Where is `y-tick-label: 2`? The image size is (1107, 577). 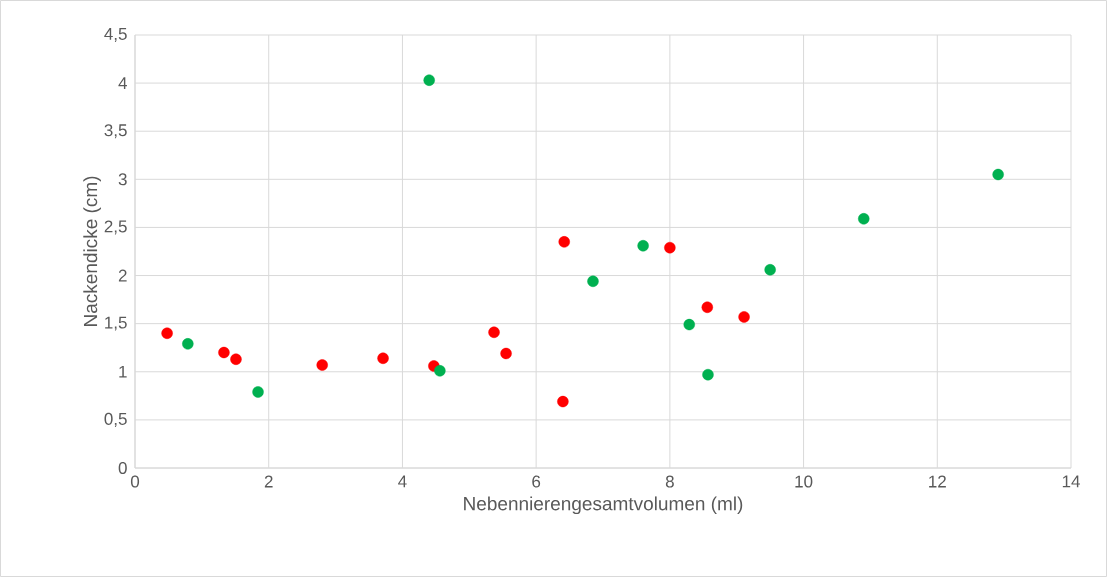
y-tick-label: 2 is located at coordinates (122, 275).